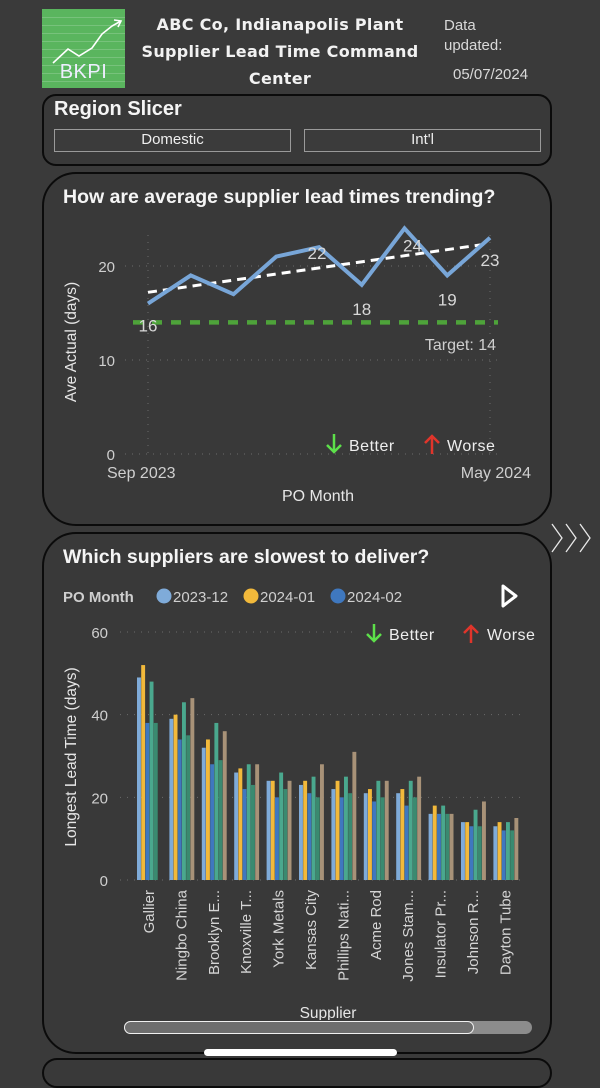 Image resolution: width=600 pixels, height=1088 pixels. Describe the element at coordinates (106, 361) in the screenshot. I see `y-tick-label: 10` at that location.